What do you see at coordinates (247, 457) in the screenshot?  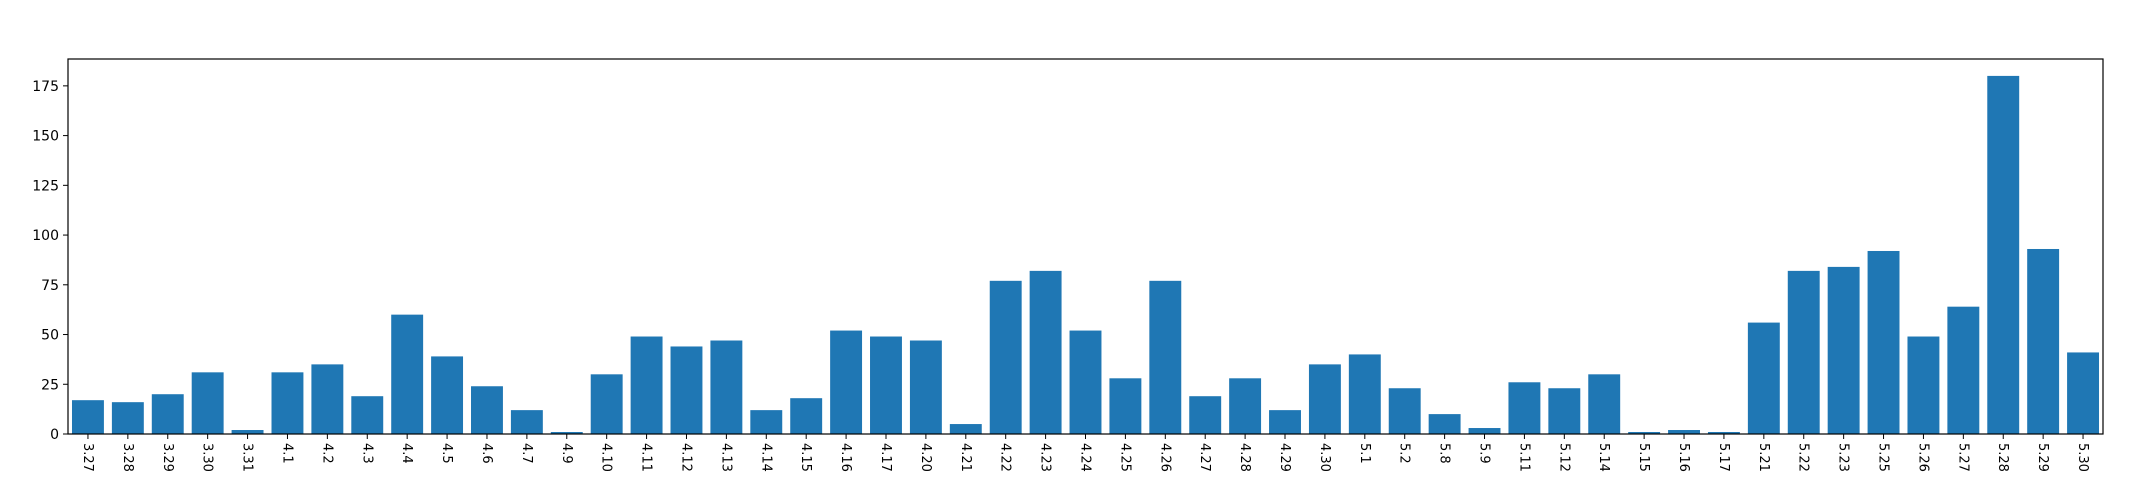 I see `x-tick-label: 3.31` at bounding box center [247, 457].